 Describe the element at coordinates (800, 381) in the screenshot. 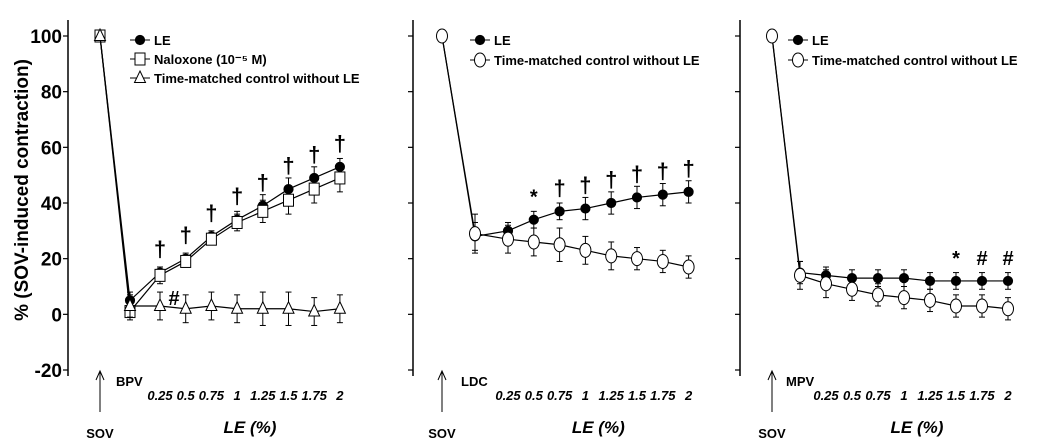

I see `baseline-label: MPV` at that location.